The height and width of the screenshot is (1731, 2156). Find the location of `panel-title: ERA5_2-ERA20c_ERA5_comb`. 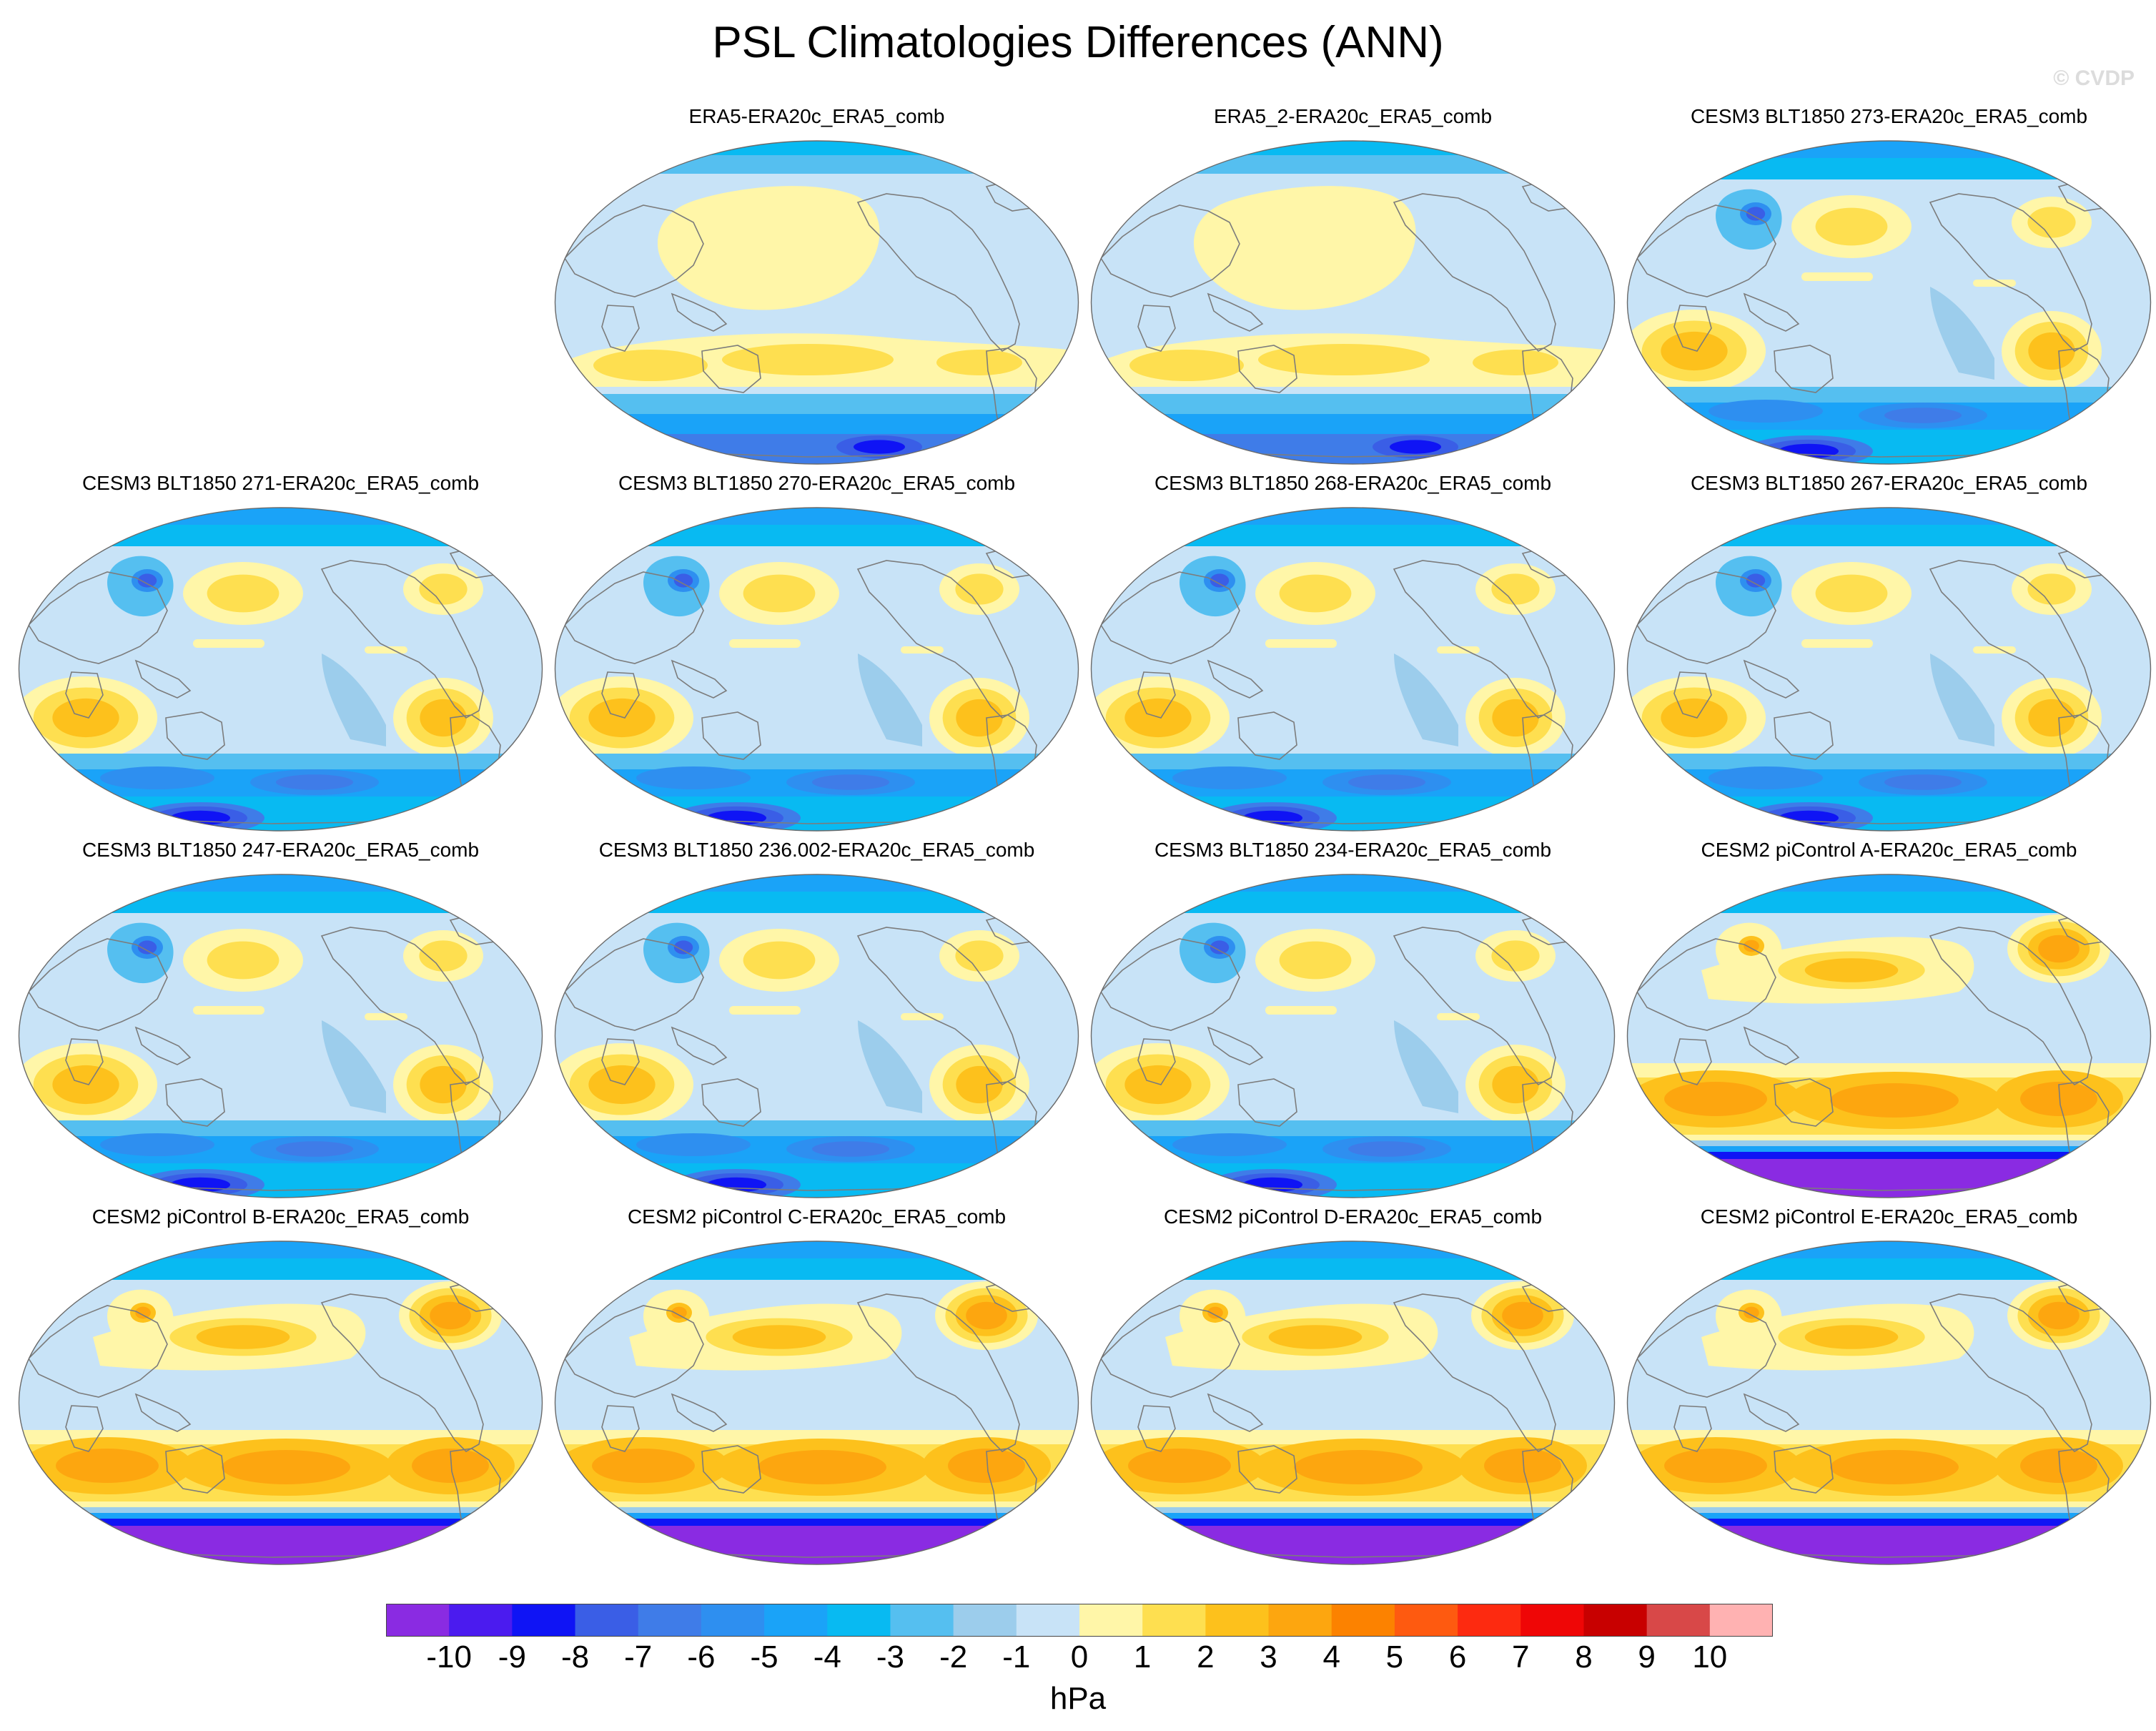

panel-title: ERA5_2-ERA20c_ERA5_comb is located at coordinates (1353, 116).